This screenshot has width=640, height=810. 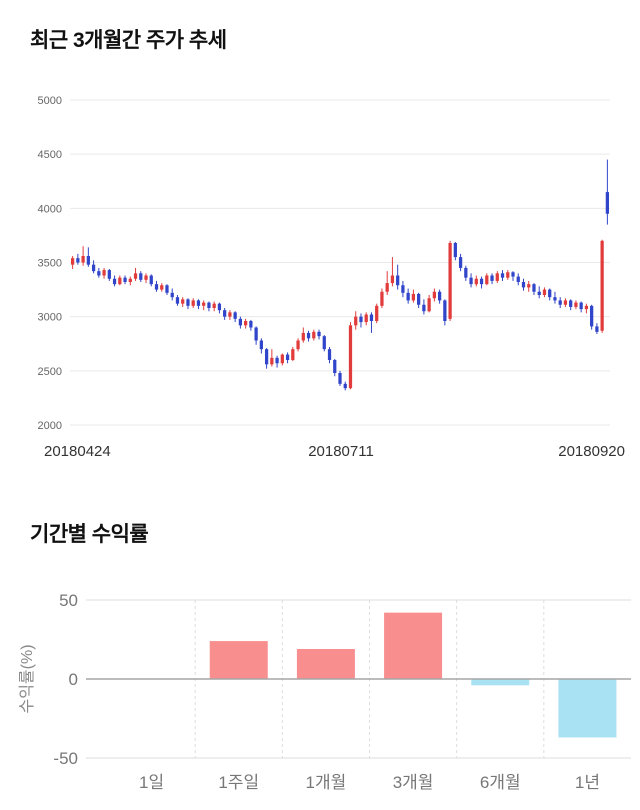 I want to click on category-label: 6개월, so click(x=500, y=782).